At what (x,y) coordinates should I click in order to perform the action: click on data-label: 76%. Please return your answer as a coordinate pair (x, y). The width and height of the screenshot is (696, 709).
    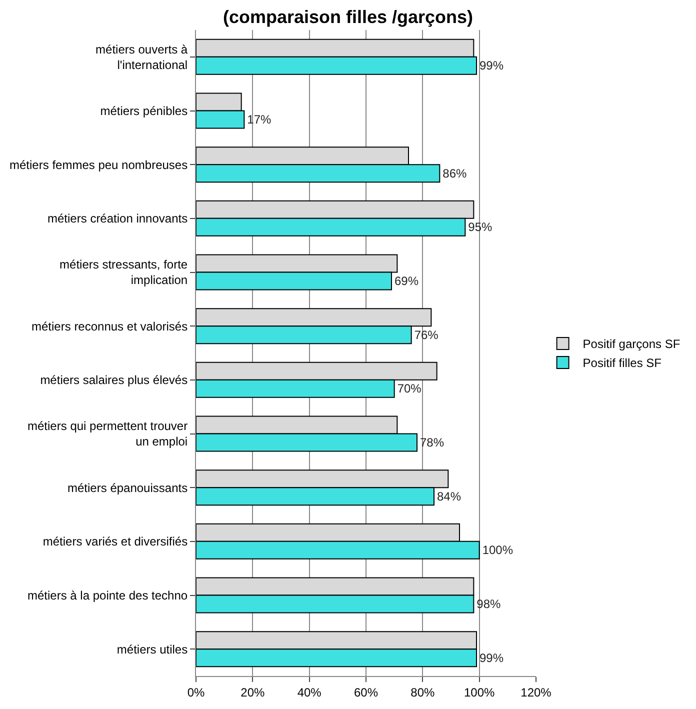
    Looking at the image, I should click on (426, 335).